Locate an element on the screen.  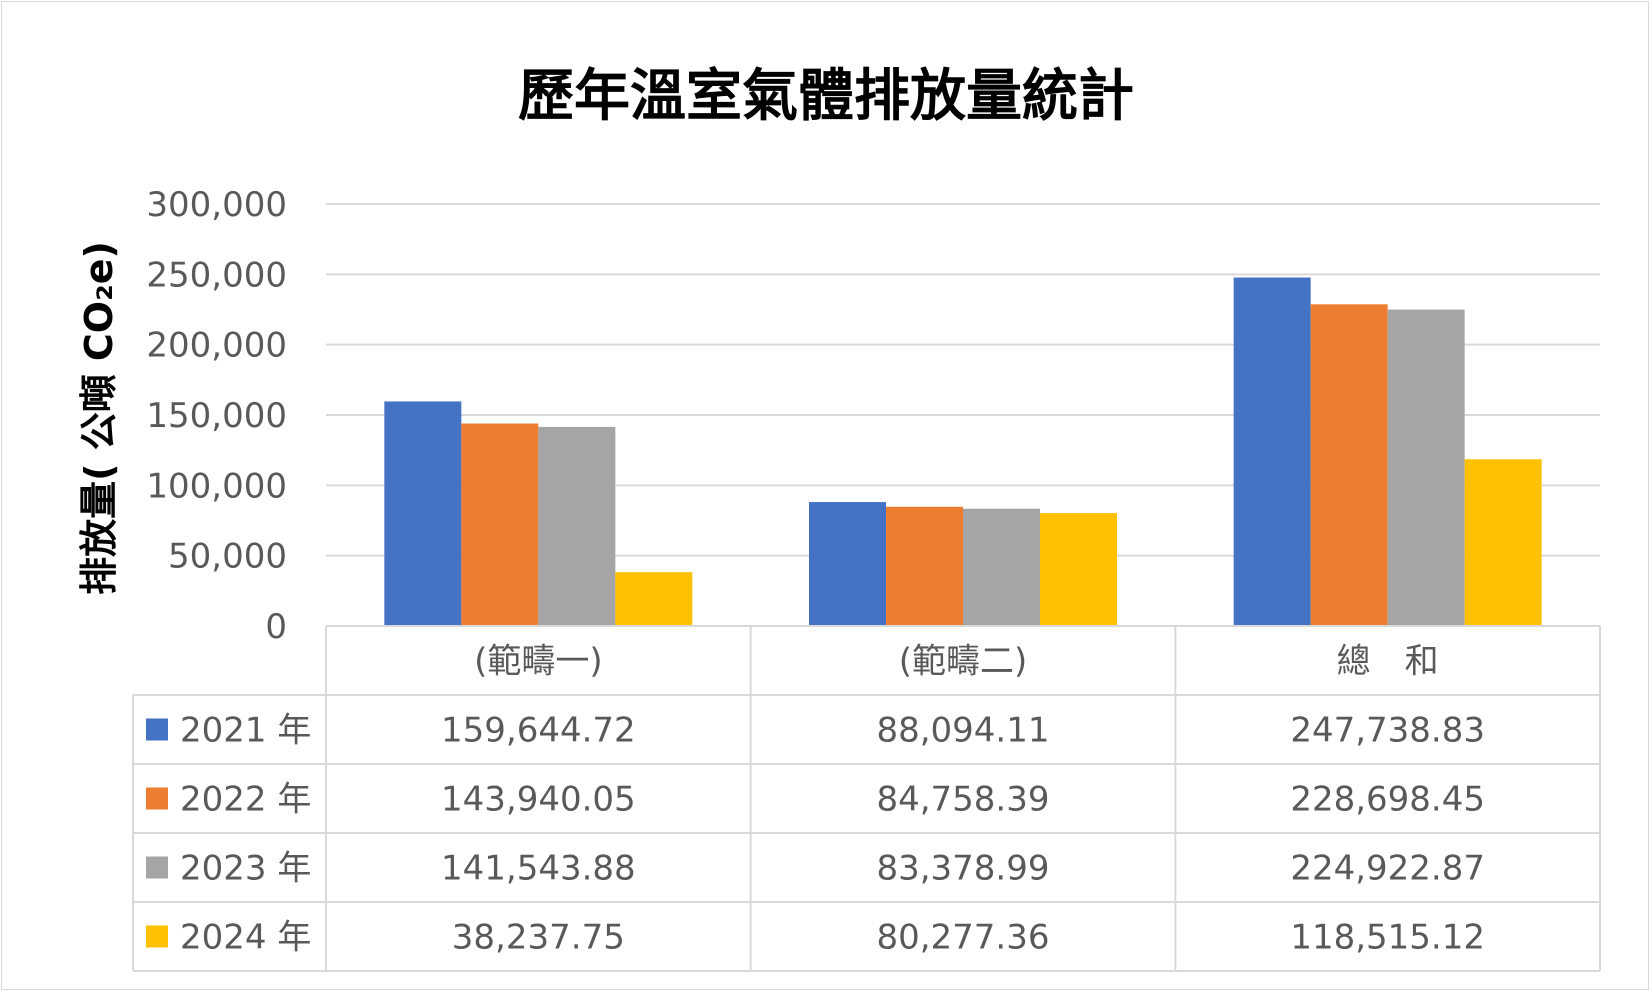
legend-label: 2022 年 is located at coordinates (245, 800).